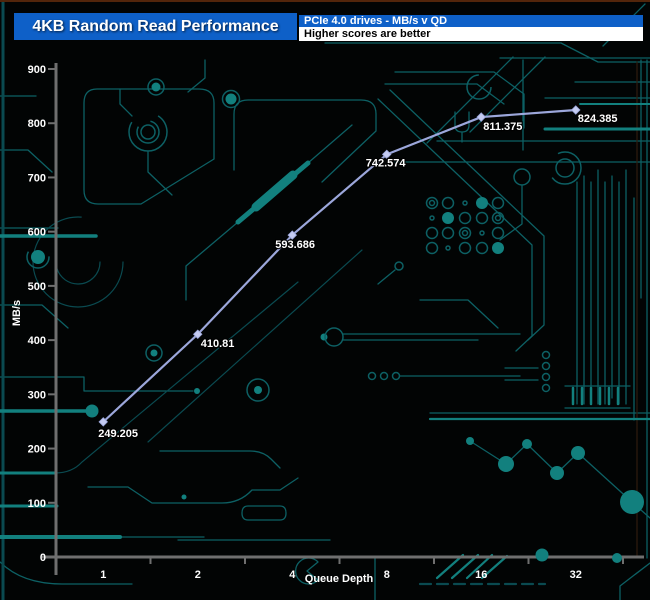  I want to click on y-tick-label: 0, so click(43, 558).